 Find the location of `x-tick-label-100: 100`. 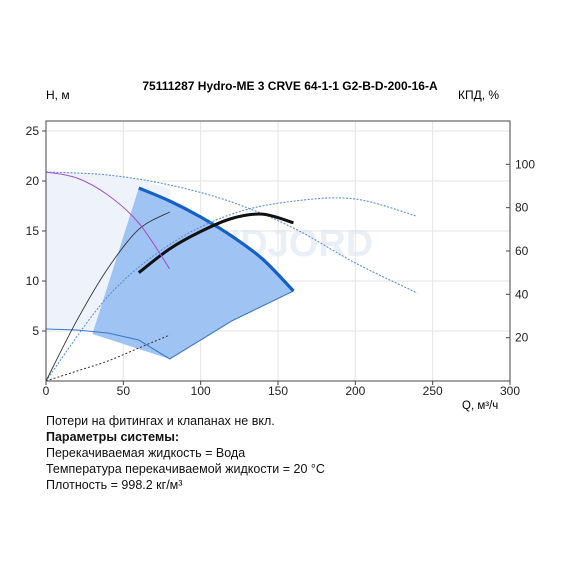

x-tick-label-100: 100 is located at coordinates (201, 391).